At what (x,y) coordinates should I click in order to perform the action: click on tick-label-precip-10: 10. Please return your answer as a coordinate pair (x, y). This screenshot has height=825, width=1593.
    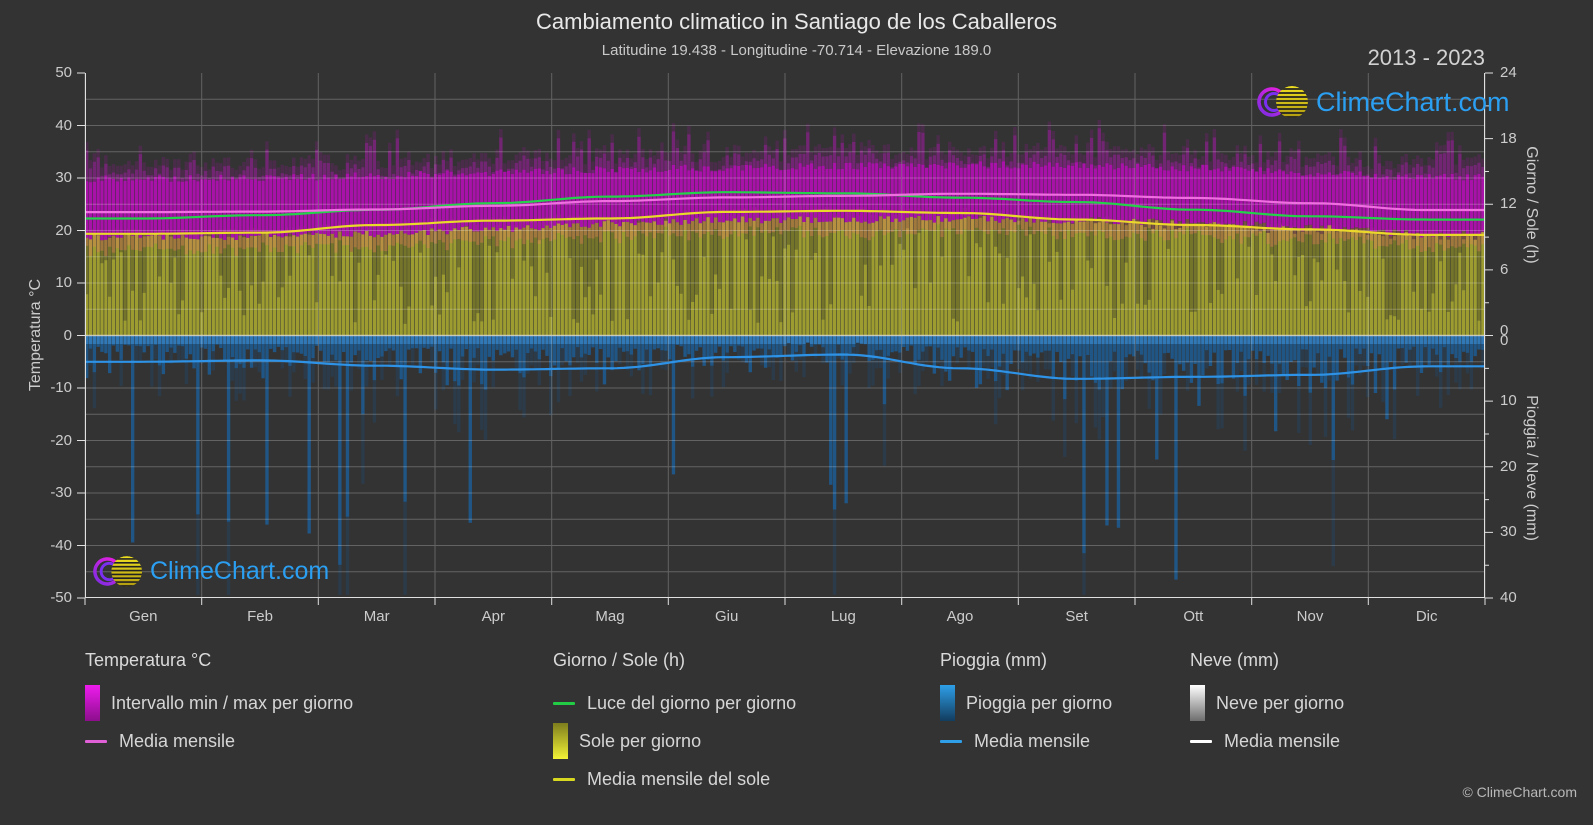
    Looking at the image, I should click on (1508, 401).